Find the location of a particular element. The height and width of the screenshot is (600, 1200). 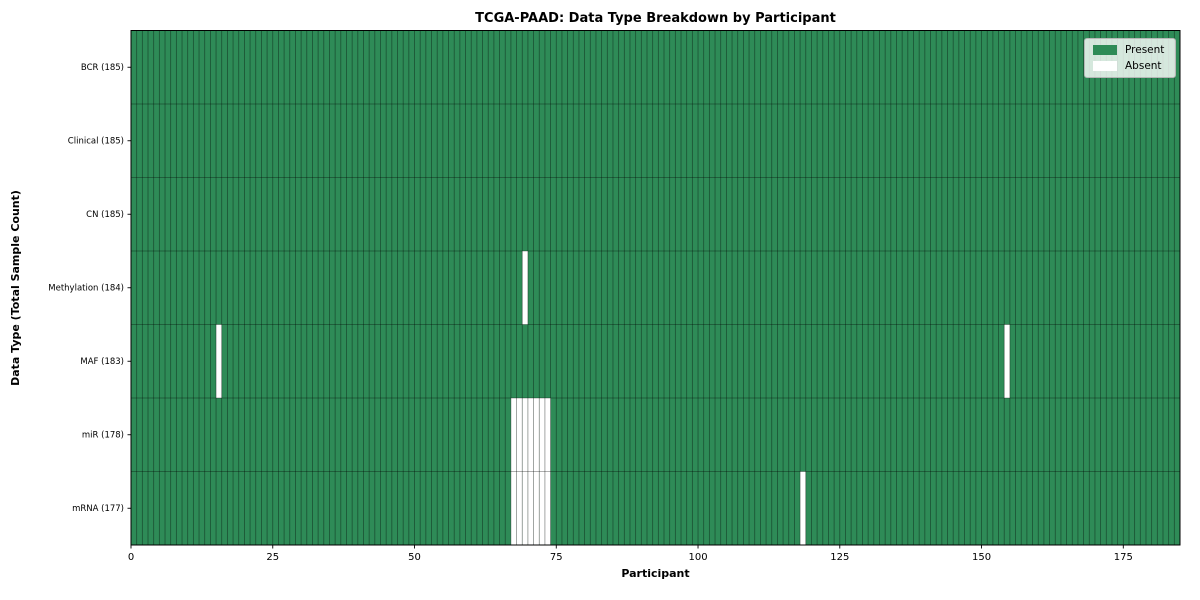

y-tick-label: Methylation (184) is located at coordinates (86, 289).